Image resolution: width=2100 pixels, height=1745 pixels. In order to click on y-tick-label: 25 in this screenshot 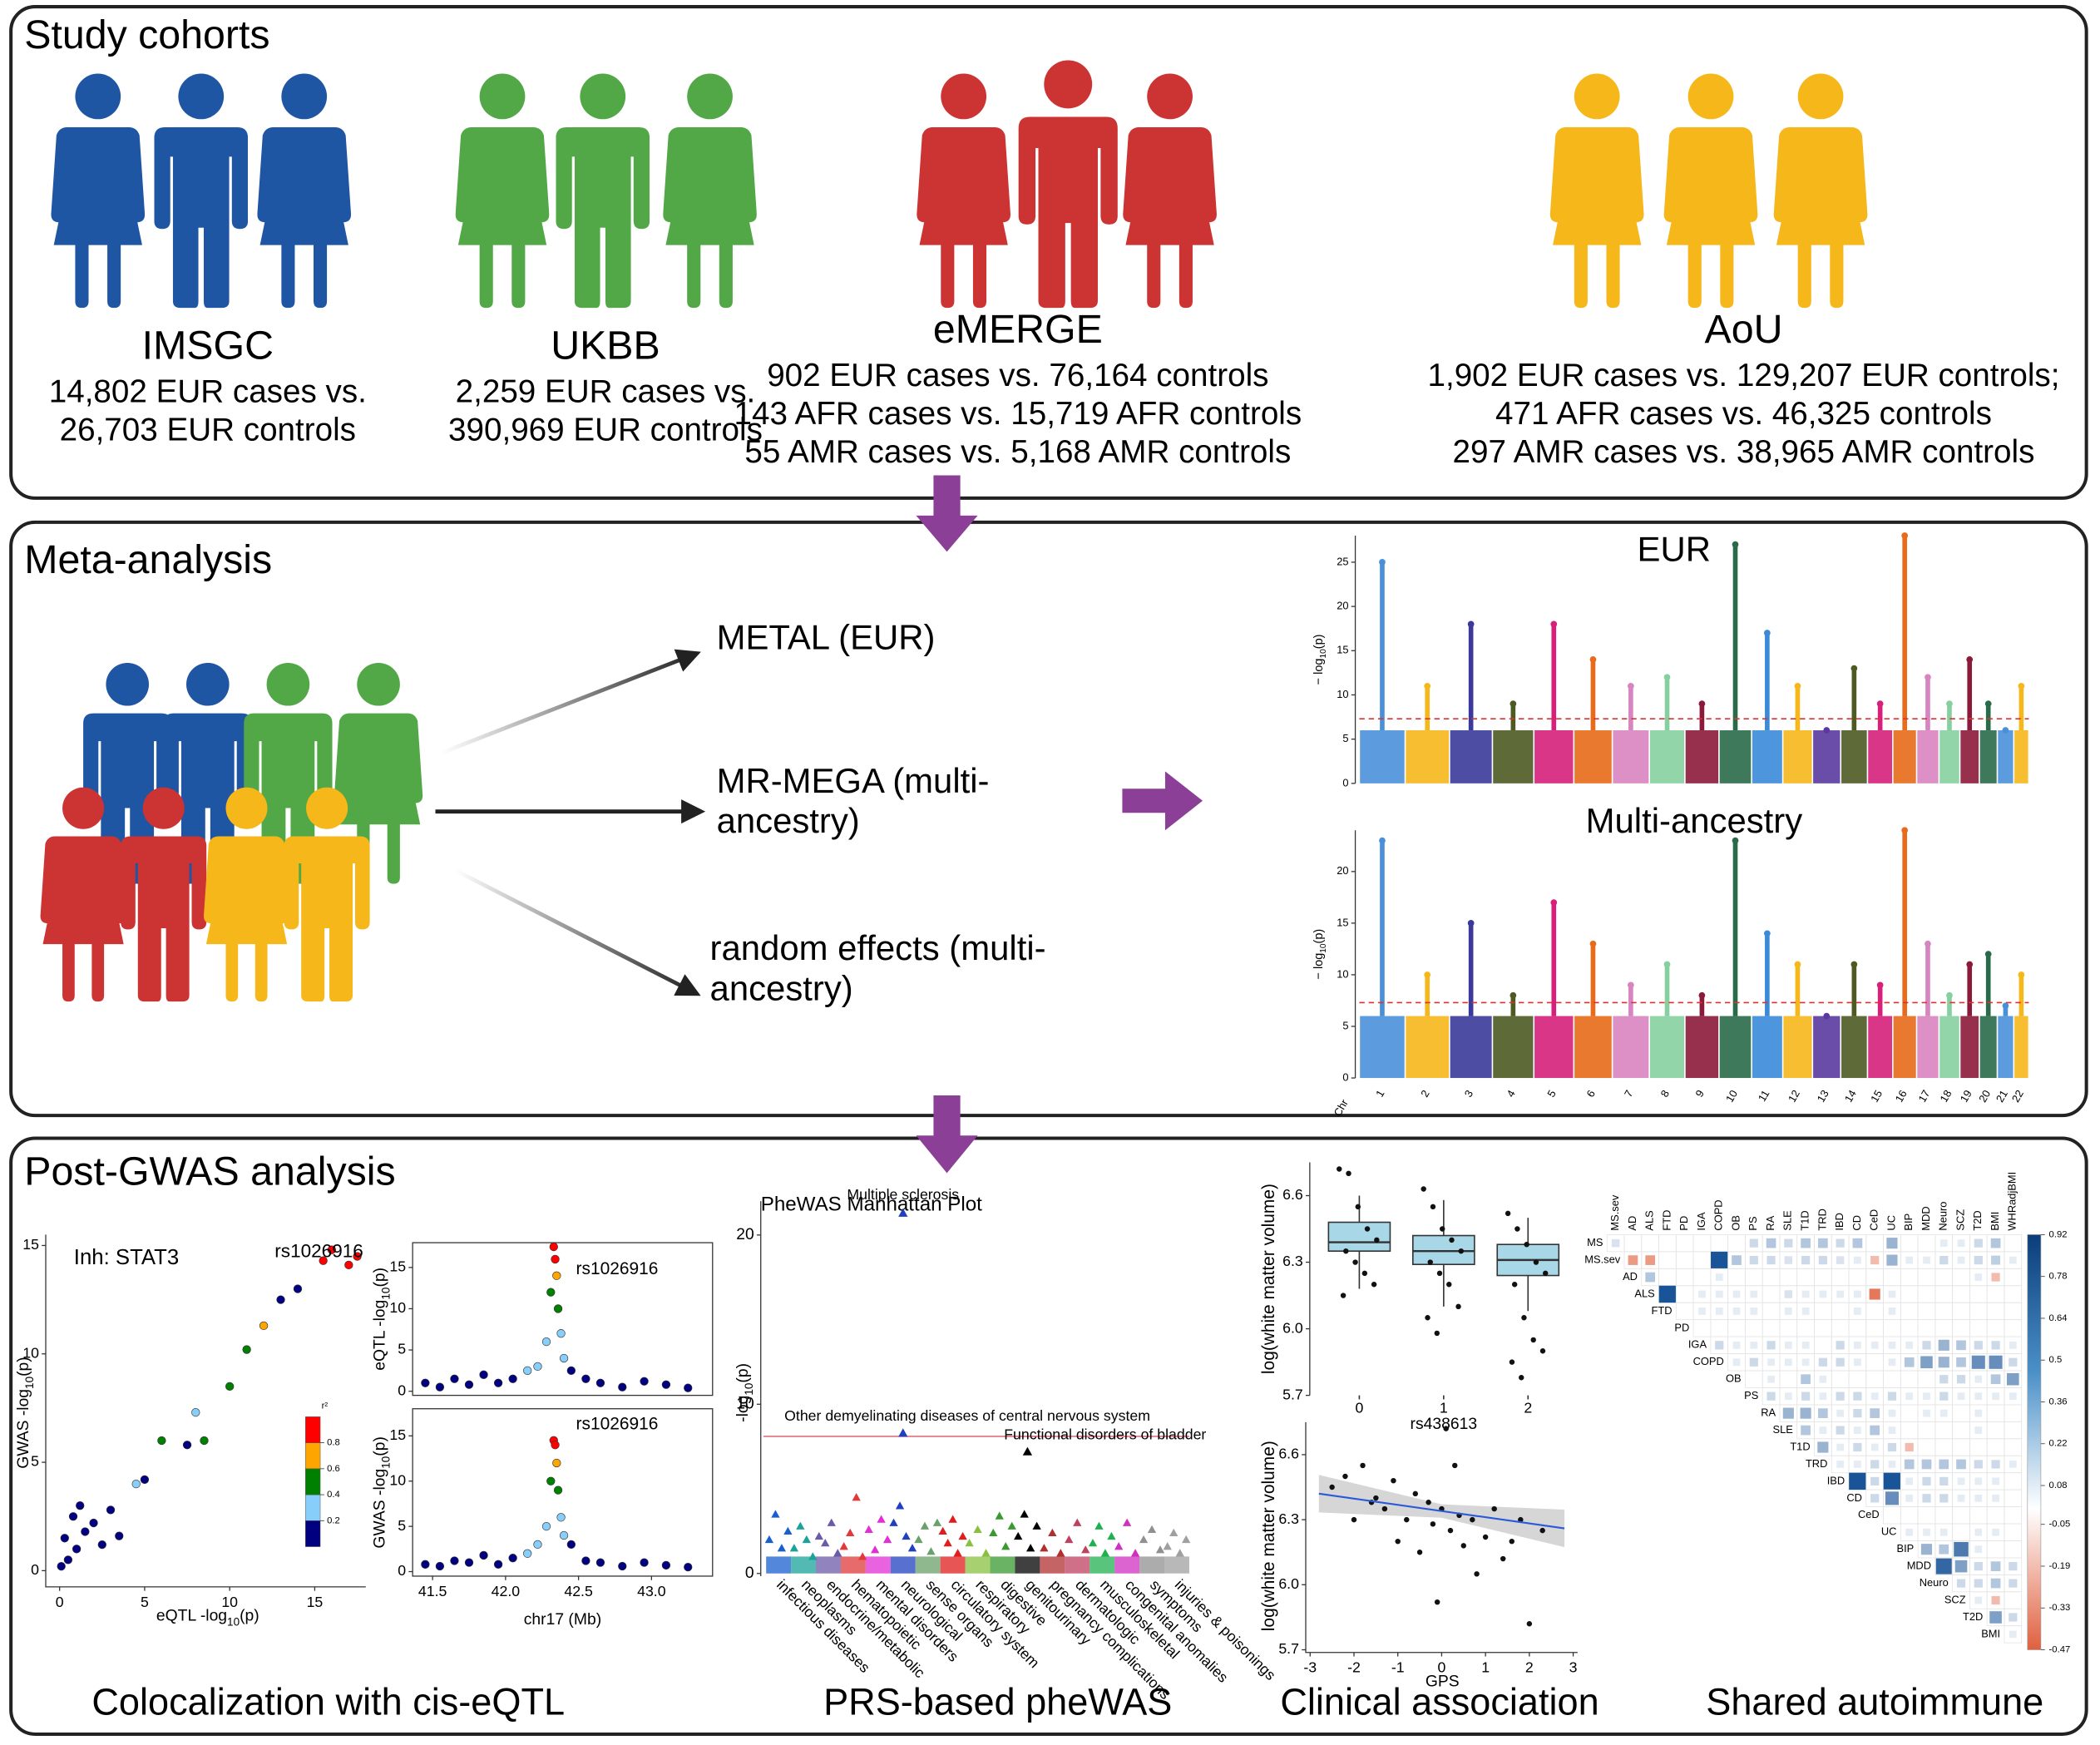, I will do `click(1342, 561)`.